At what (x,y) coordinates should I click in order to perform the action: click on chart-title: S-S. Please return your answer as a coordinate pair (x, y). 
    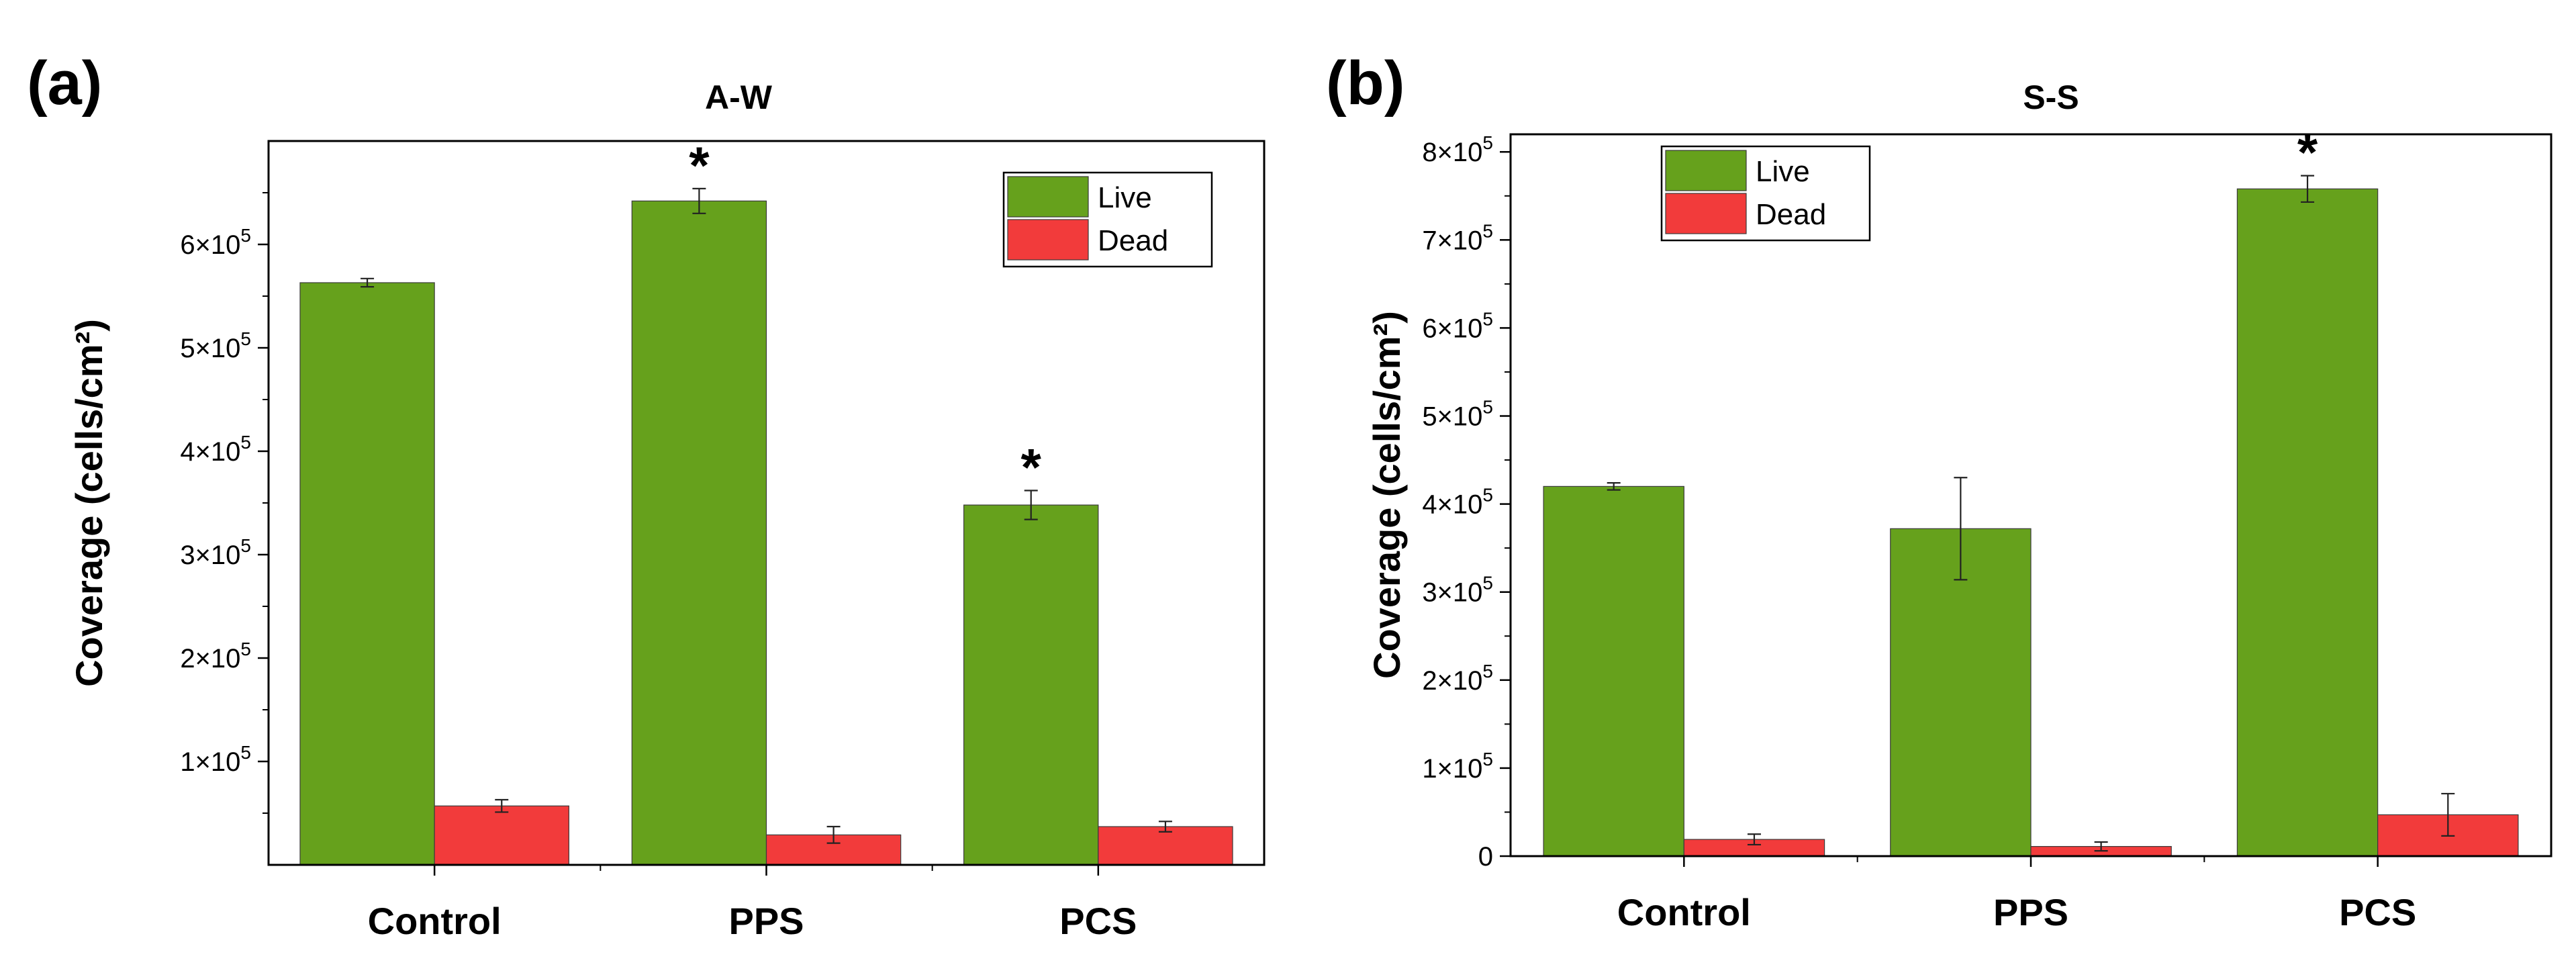
    Looking at the image, I should click on (2051, 97).